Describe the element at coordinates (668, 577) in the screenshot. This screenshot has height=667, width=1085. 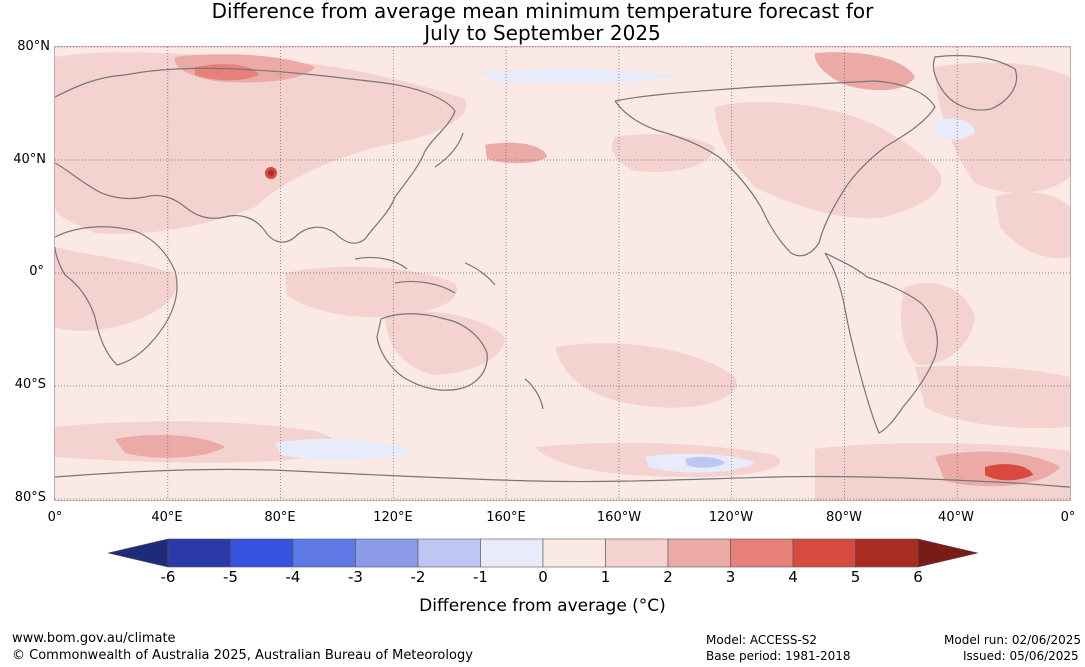
I see `colorbar-tick-label: 2` at that location.